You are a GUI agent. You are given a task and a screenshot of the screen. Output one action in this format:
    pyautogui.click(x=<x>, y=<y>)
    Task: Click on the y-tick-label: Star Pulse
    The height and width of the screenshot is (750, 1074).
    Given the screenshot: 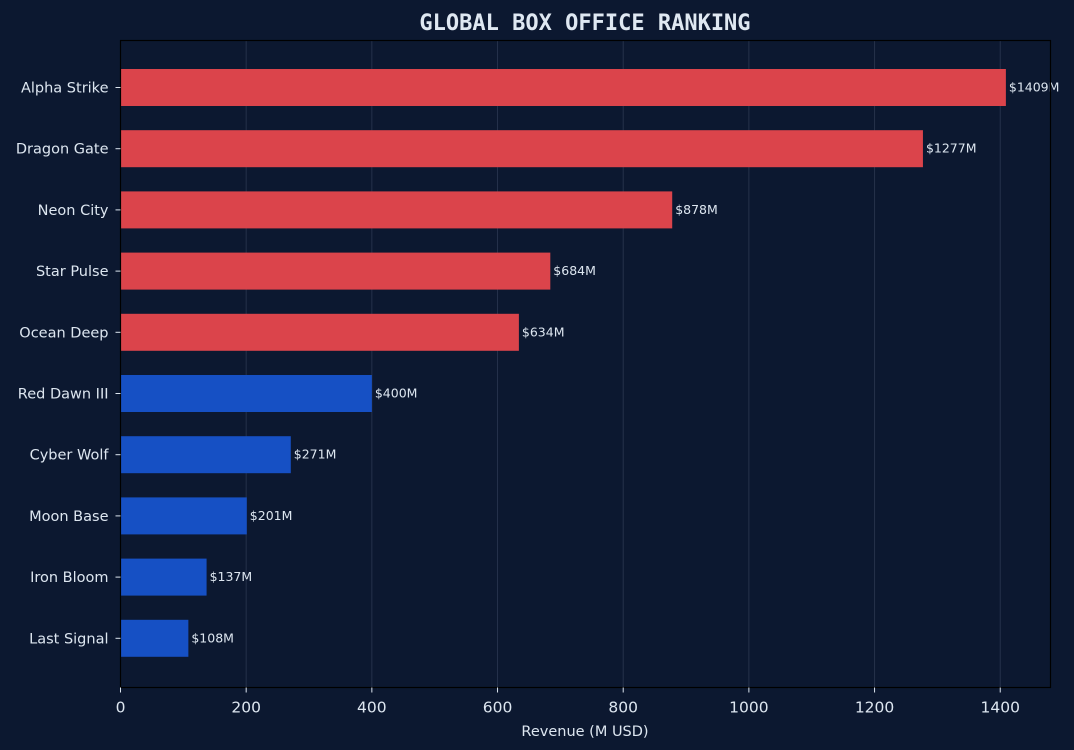 What is the action you would take?
    pyautogui.click(x=72, y=272)
    